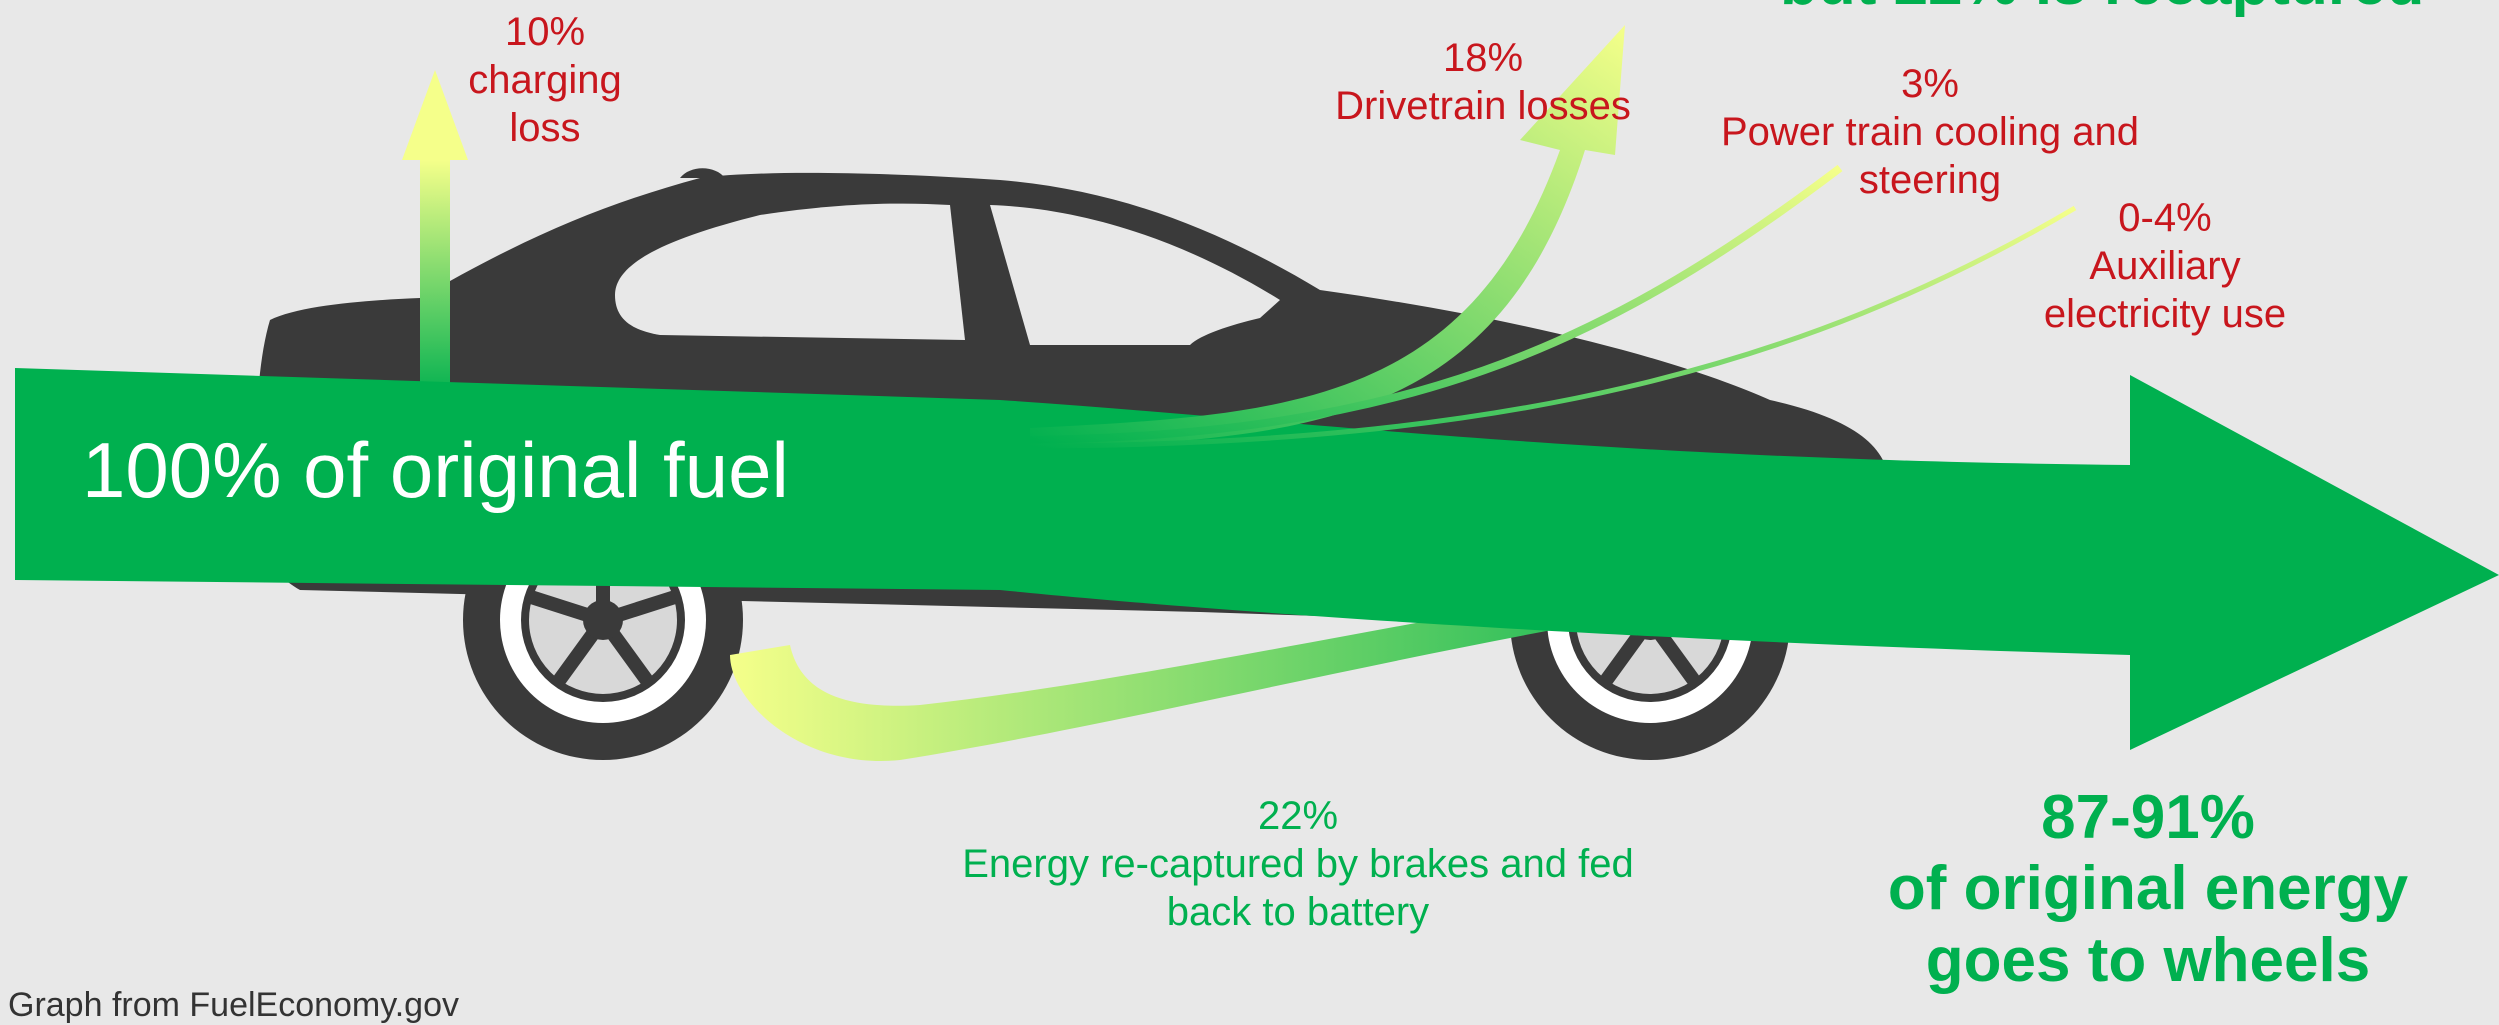 The image size is (2499, 1025). I want to click on input-fuel-label: 100% of original fuel, so click(435, 470).